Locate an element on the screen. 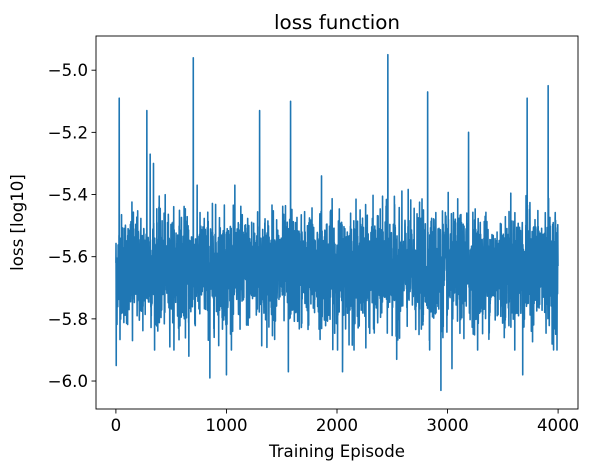 The height and width of the screenshot is (472, 605). x-tick-label: 1000 is located at coordinates (226, 425).